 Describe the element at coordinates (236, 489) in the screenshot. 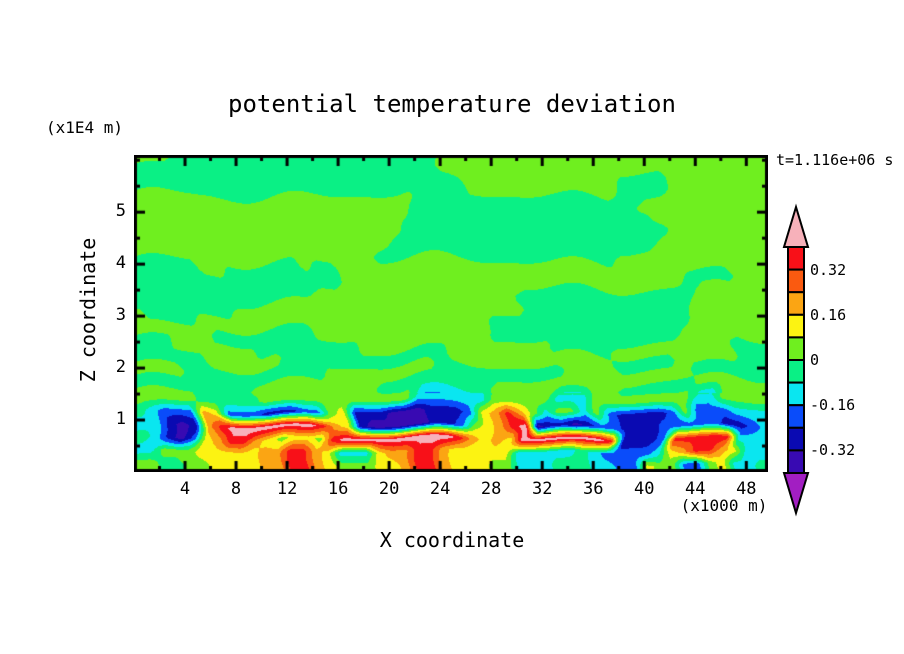

I see `x-tick-label: 8` at that location.